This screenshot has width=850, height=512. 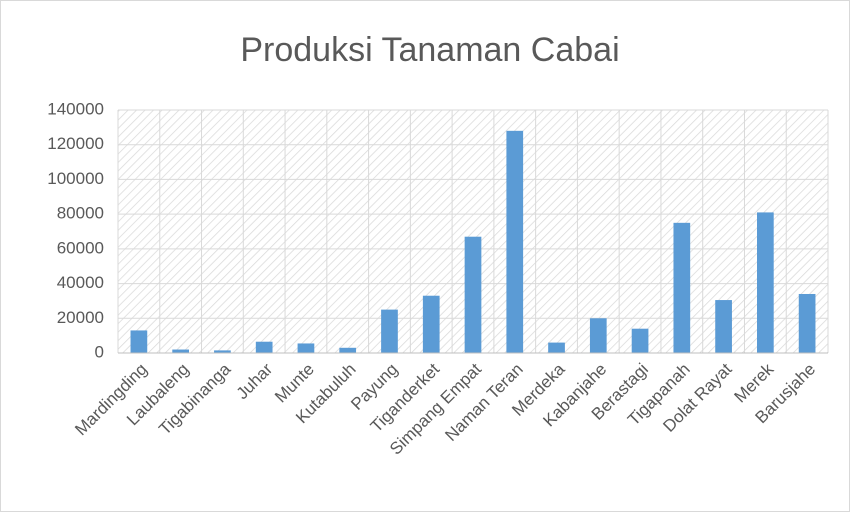 What do you see at coordinates (75, 108) in the screenshot?
I see `y-tick-label: 140000` at bounding box center [75, 108].